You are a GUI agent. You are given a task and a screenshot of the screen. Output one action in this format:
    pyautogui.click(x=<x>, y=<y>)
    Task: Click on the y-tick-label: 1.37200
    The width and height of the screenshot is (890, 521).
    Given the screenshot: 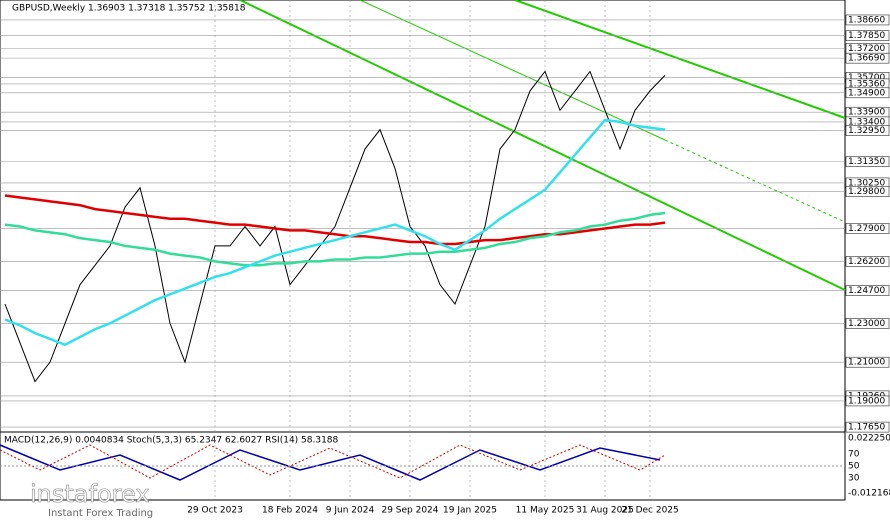 What is the action you would take?
    pyautogui.click(x=866, y=49)
    